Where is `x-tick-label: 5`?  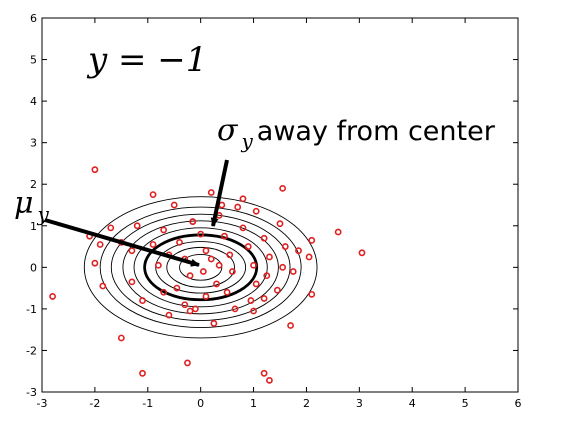
x-tick-label: 5 is located at coordinates (465, 403).